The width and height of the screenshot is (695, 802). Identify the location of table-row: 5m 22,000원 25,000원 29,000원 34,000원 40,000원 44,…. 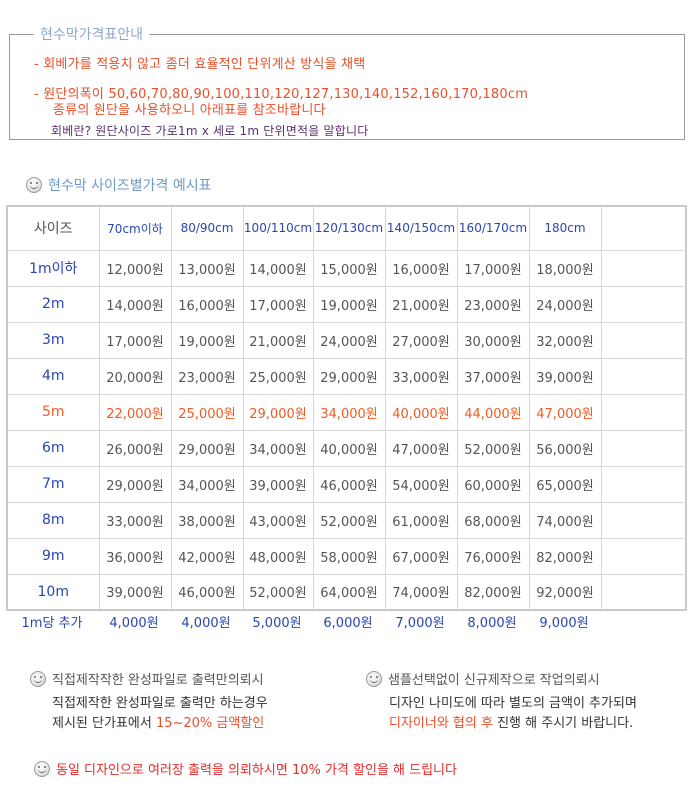
(346, 412).